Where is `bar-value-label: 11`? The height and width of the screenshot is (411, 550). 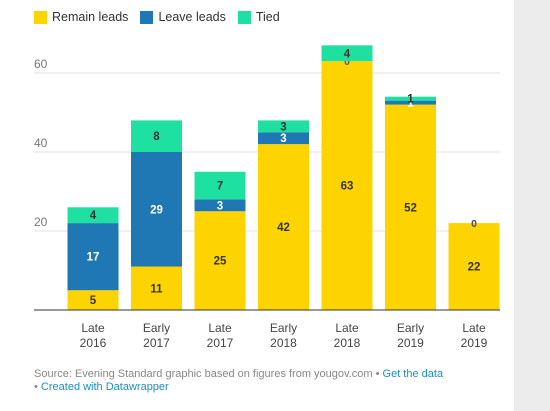 bar-value-label: 11 is located at coordinates (156, 289).